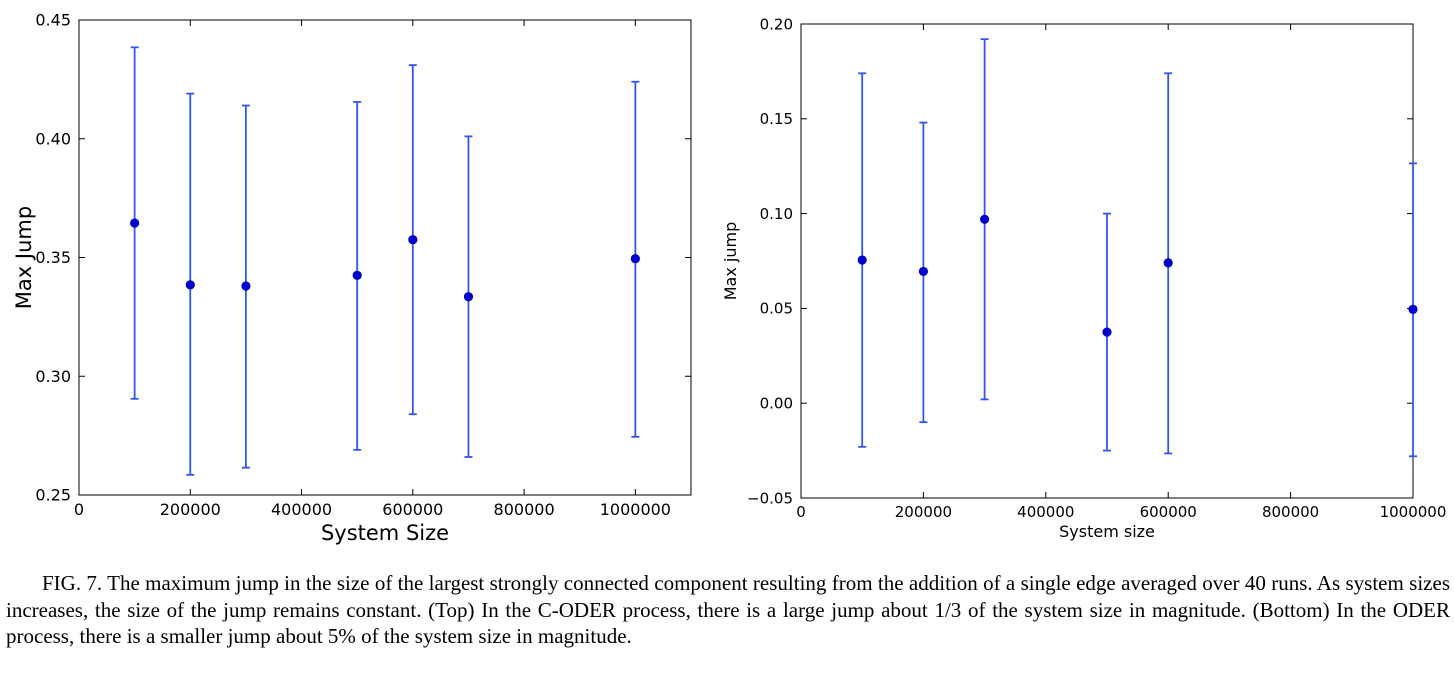  What do you see at coordinates (53, 376) in the screenshot?
I see `y-tick-label: 0.30` at bounding box center [53, 376].